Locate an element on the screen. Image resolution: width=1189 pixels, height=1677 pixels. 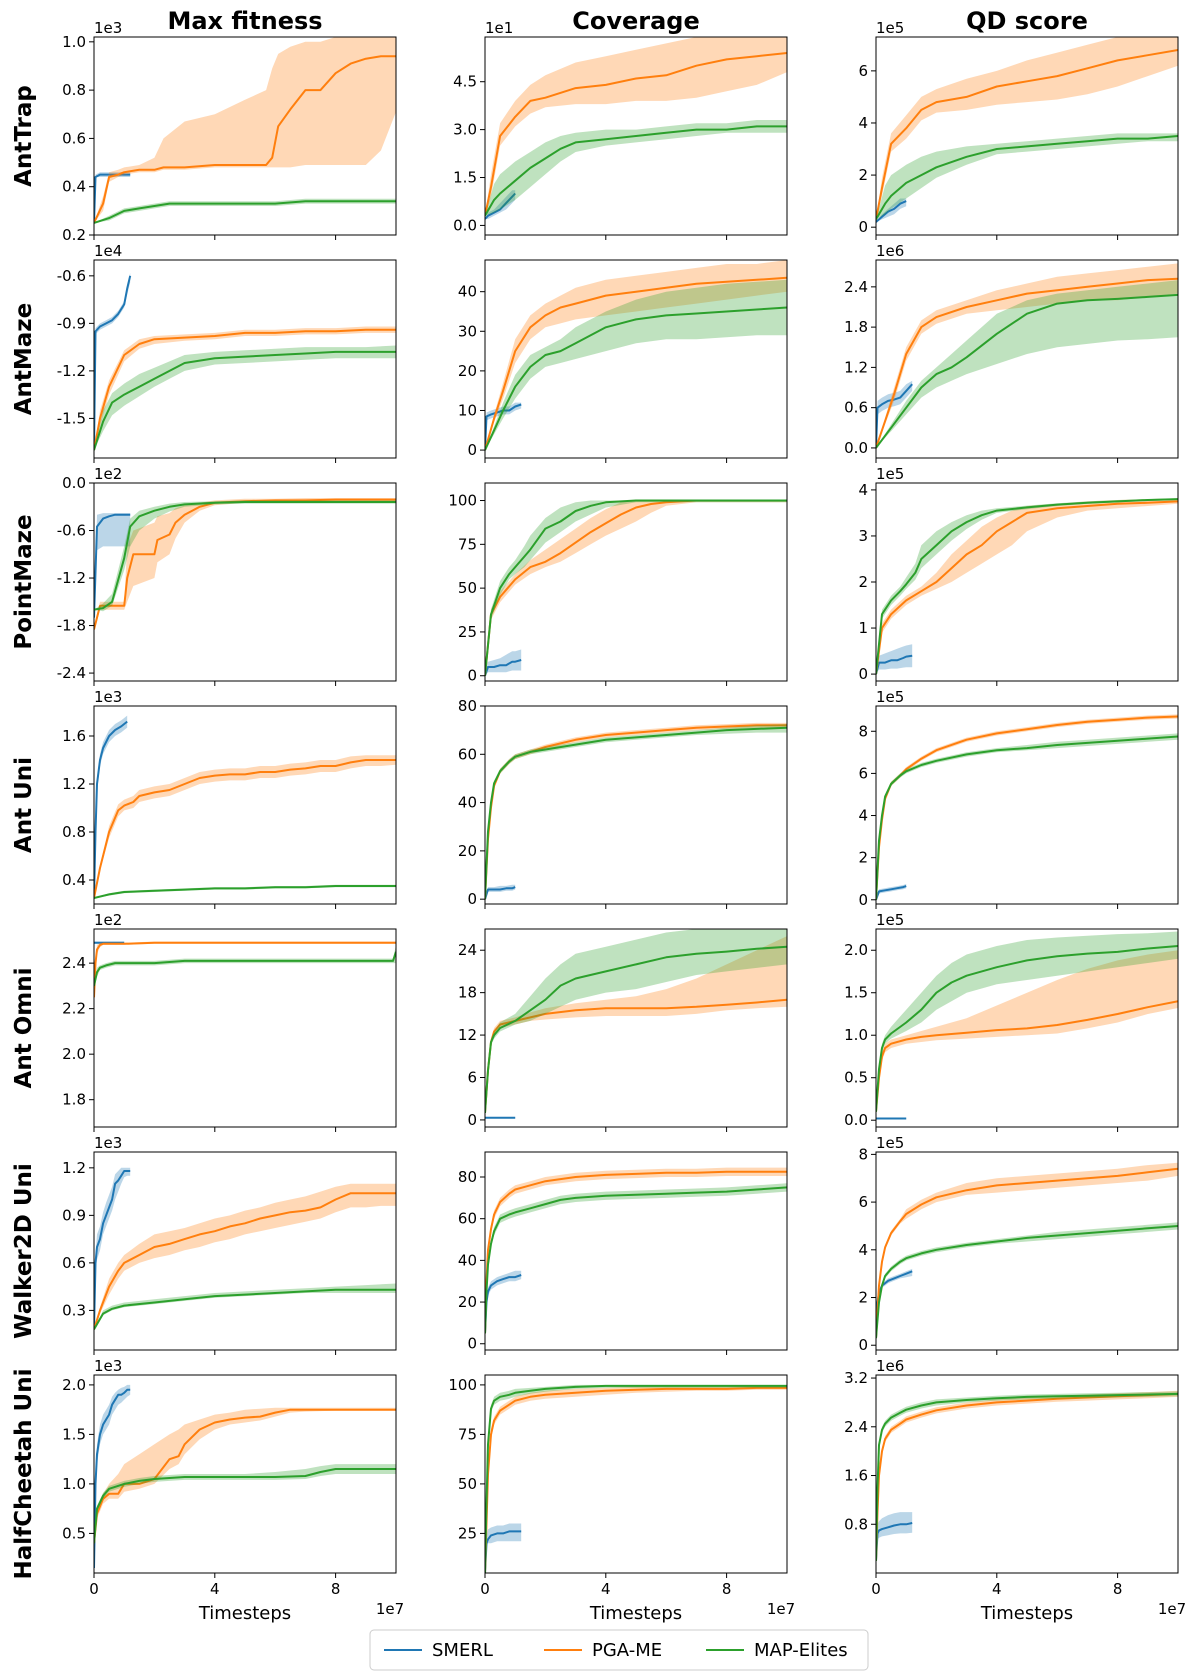
subplot: 0 2 4 6 8 1e5 is located at coordinates (1018, 1244).